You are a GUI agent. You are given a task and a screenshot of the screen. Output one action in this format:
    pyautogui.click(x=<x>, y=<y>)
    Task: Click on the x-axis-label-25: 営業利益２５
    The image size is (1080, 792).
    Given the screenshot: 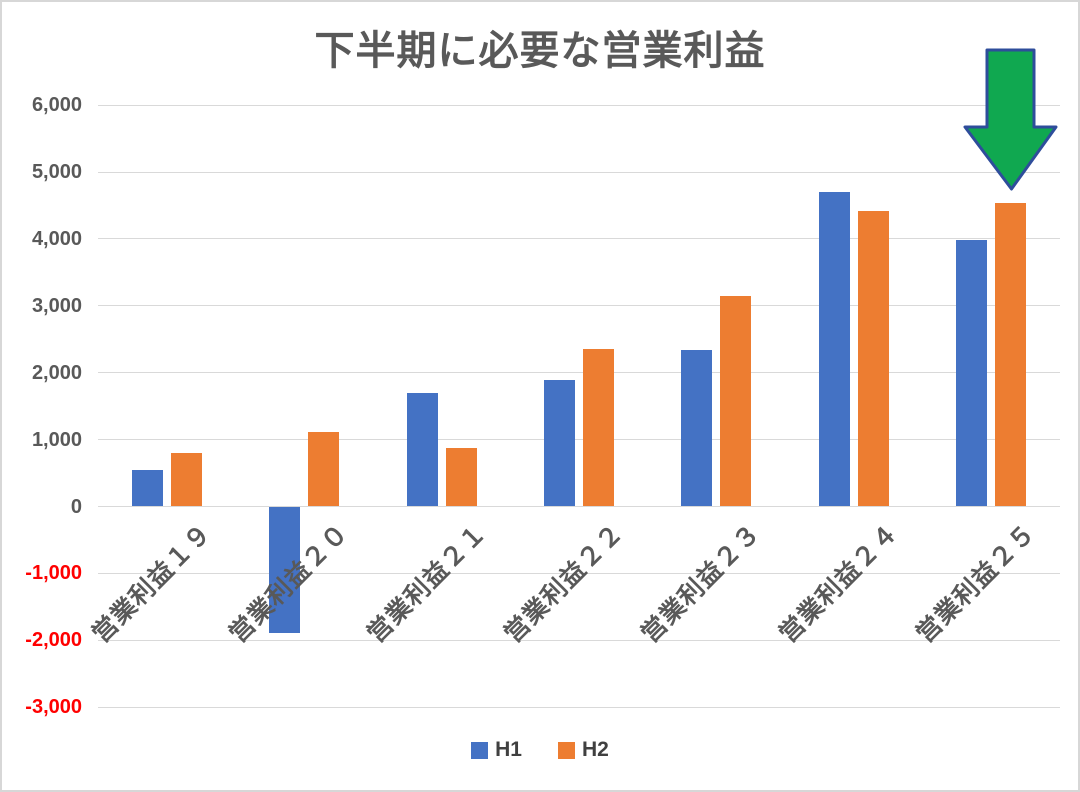 What is the action you would take?
    pyautogui.click(x=976, y=583)
    